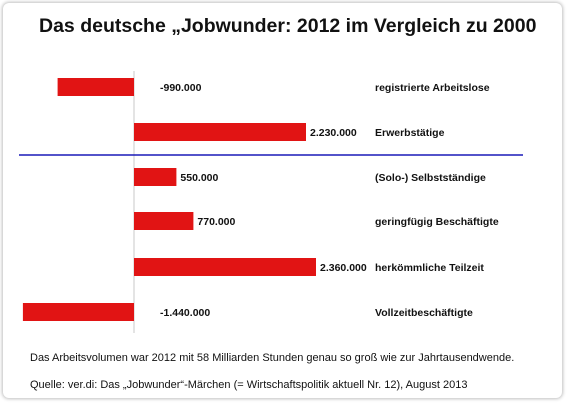 This screenshot has width=567, height=406. What do you see at coordinates (424, 313) in the screenshot?
I see `category-label-5: Vollzeitbeschäftigte` at bounding box center [424, 313].